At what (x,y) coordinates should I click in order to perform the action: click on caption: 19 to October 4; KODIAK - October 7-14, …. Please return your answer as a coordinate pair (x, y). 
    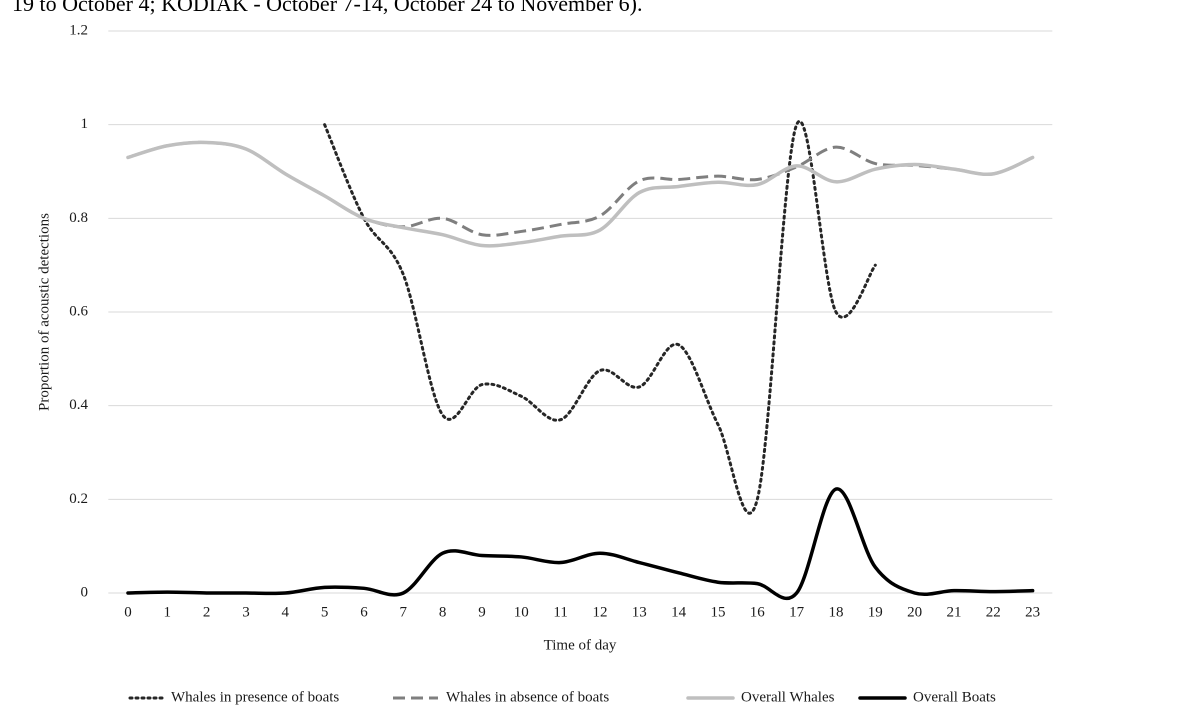
    Looking at the image, I should click on (327, 8).